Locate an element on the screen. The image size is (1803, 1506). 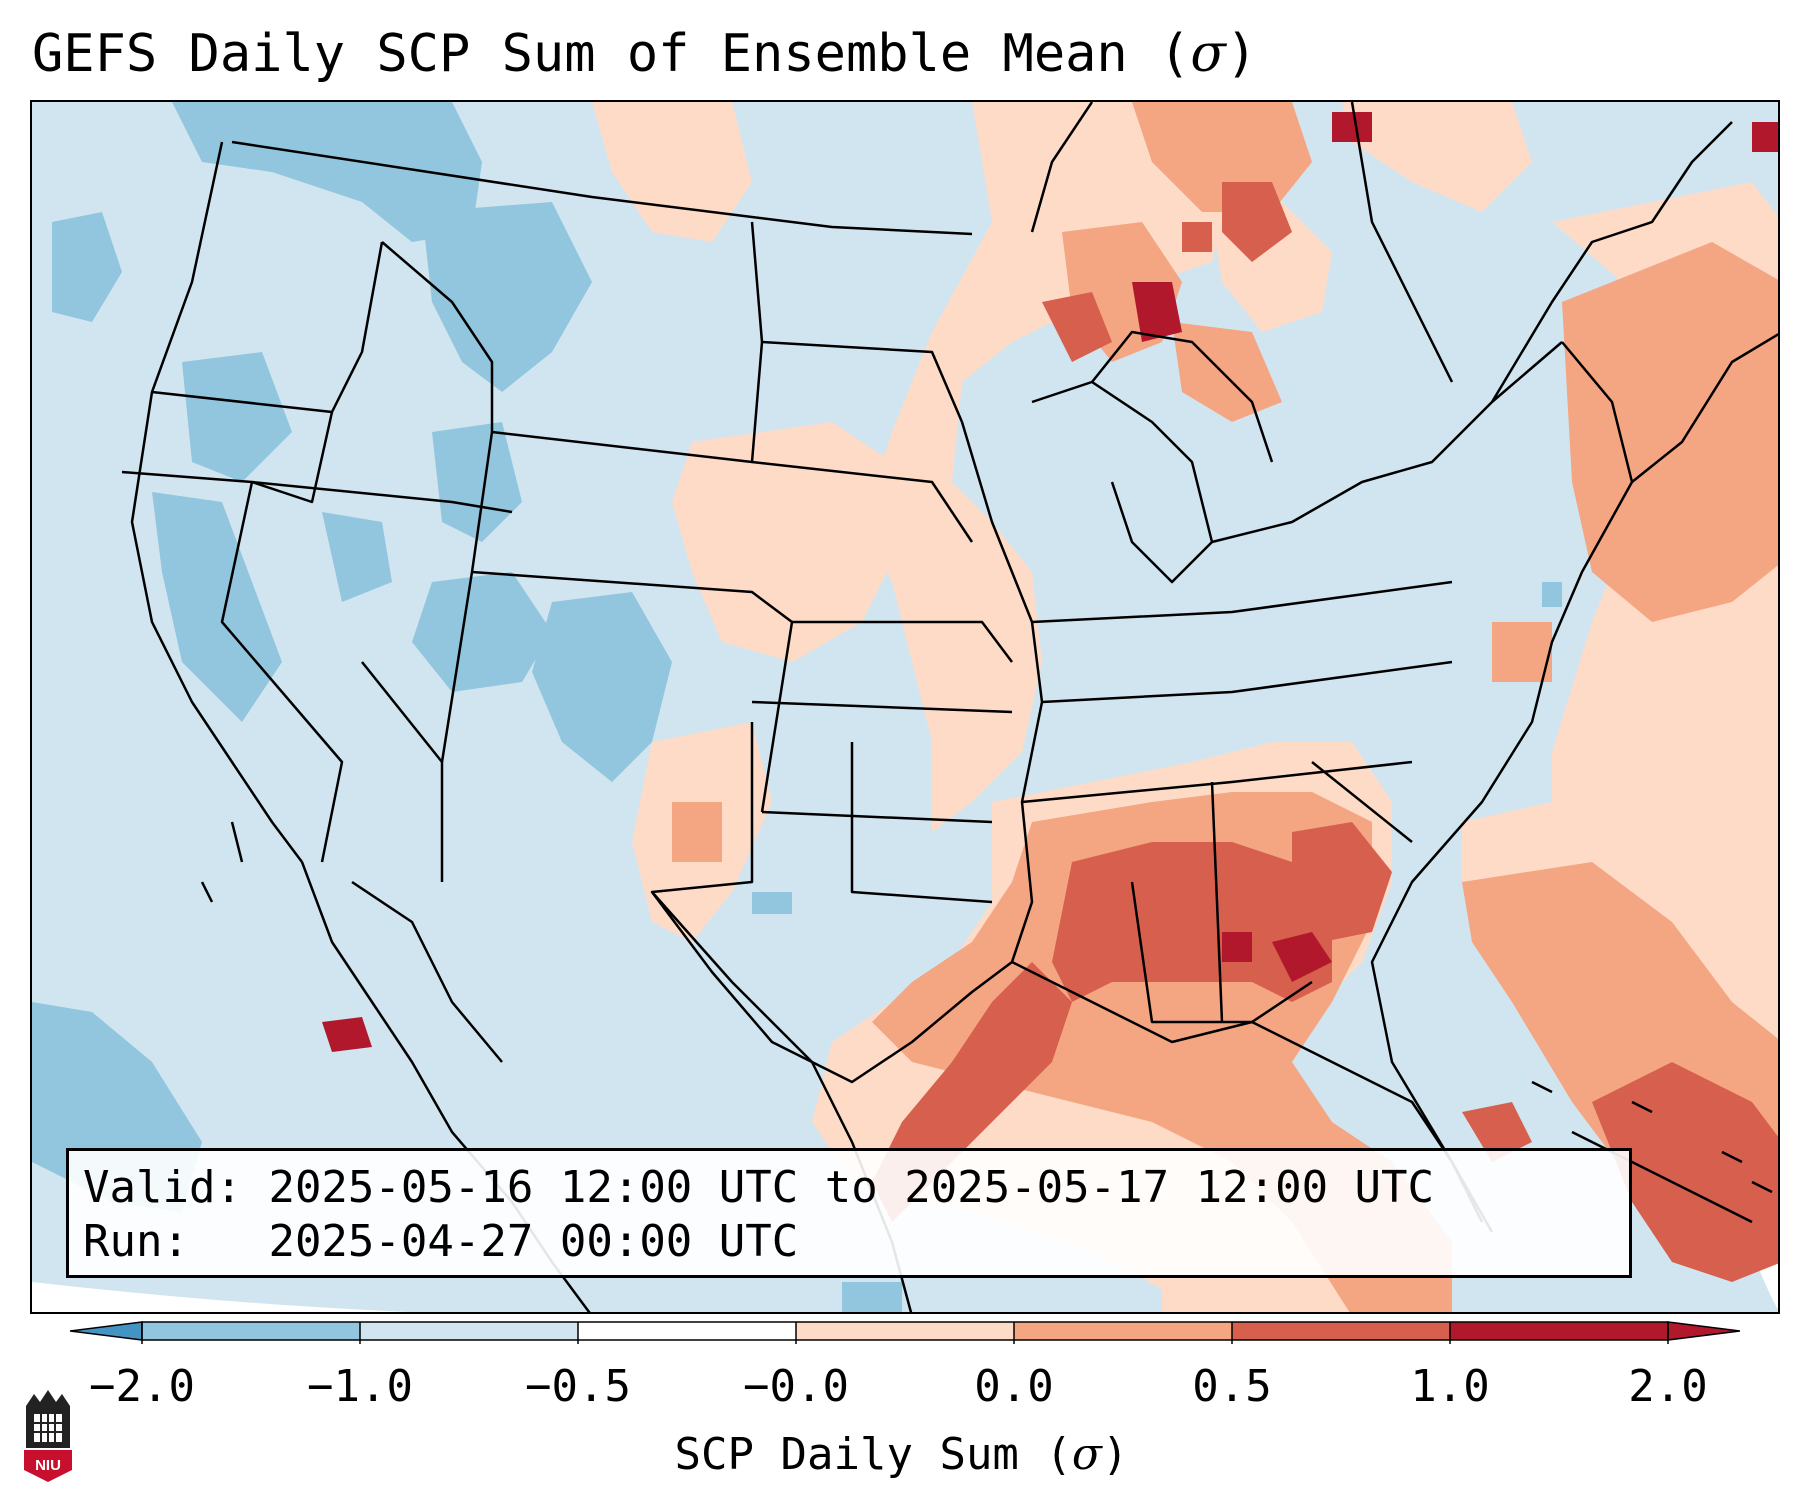
colorbar-tick-label: −2.0 is located at coordinates (142, 1386).